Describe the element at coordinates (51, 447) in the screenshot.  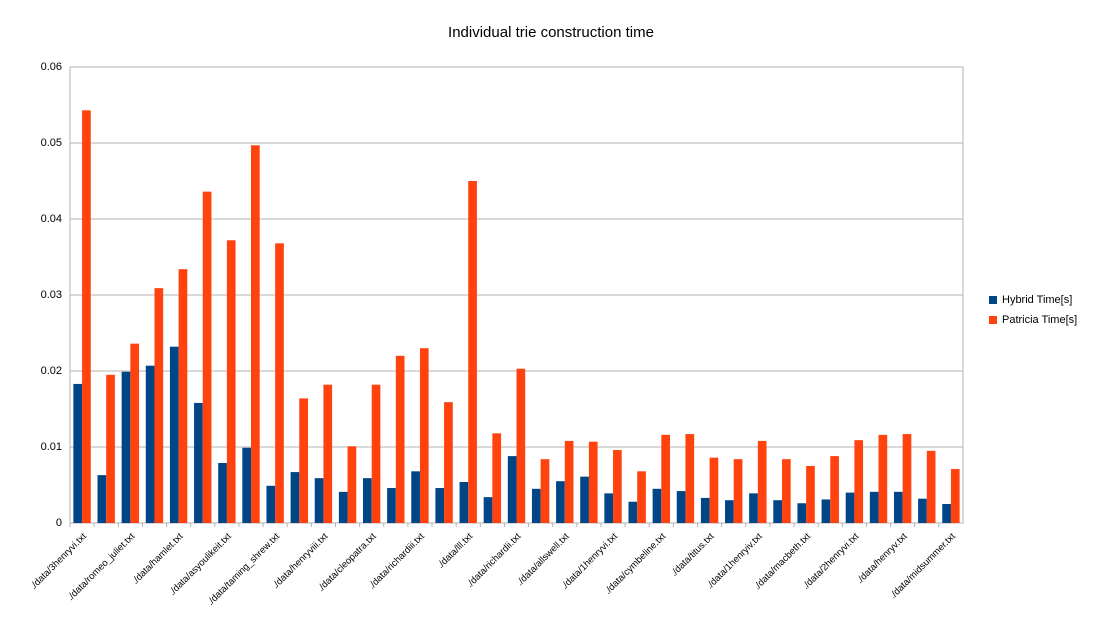
I see `y-tick-label: 0.01` at that location.